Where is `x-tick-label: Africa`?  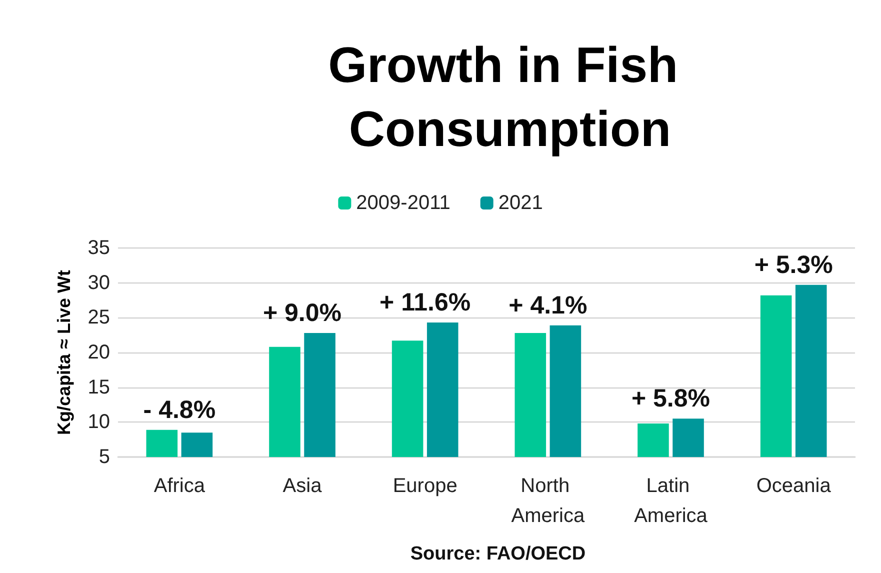
x-tick-label: Africa is located at coordinates (180, 486).